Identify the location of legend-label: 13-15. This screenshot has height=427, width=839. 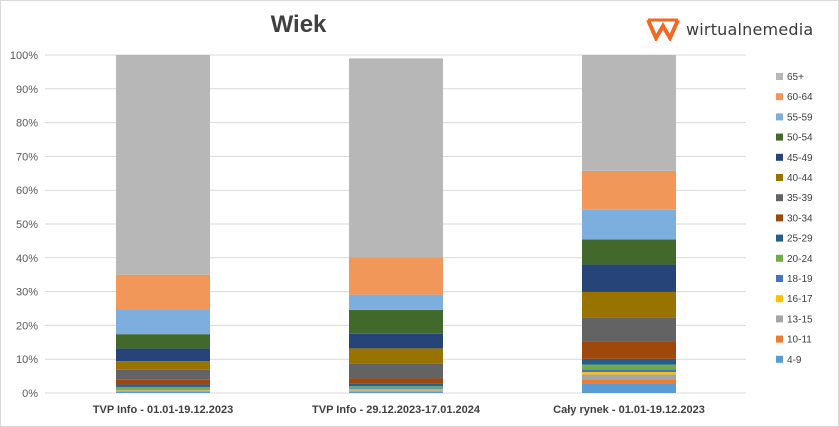
(800, 319).